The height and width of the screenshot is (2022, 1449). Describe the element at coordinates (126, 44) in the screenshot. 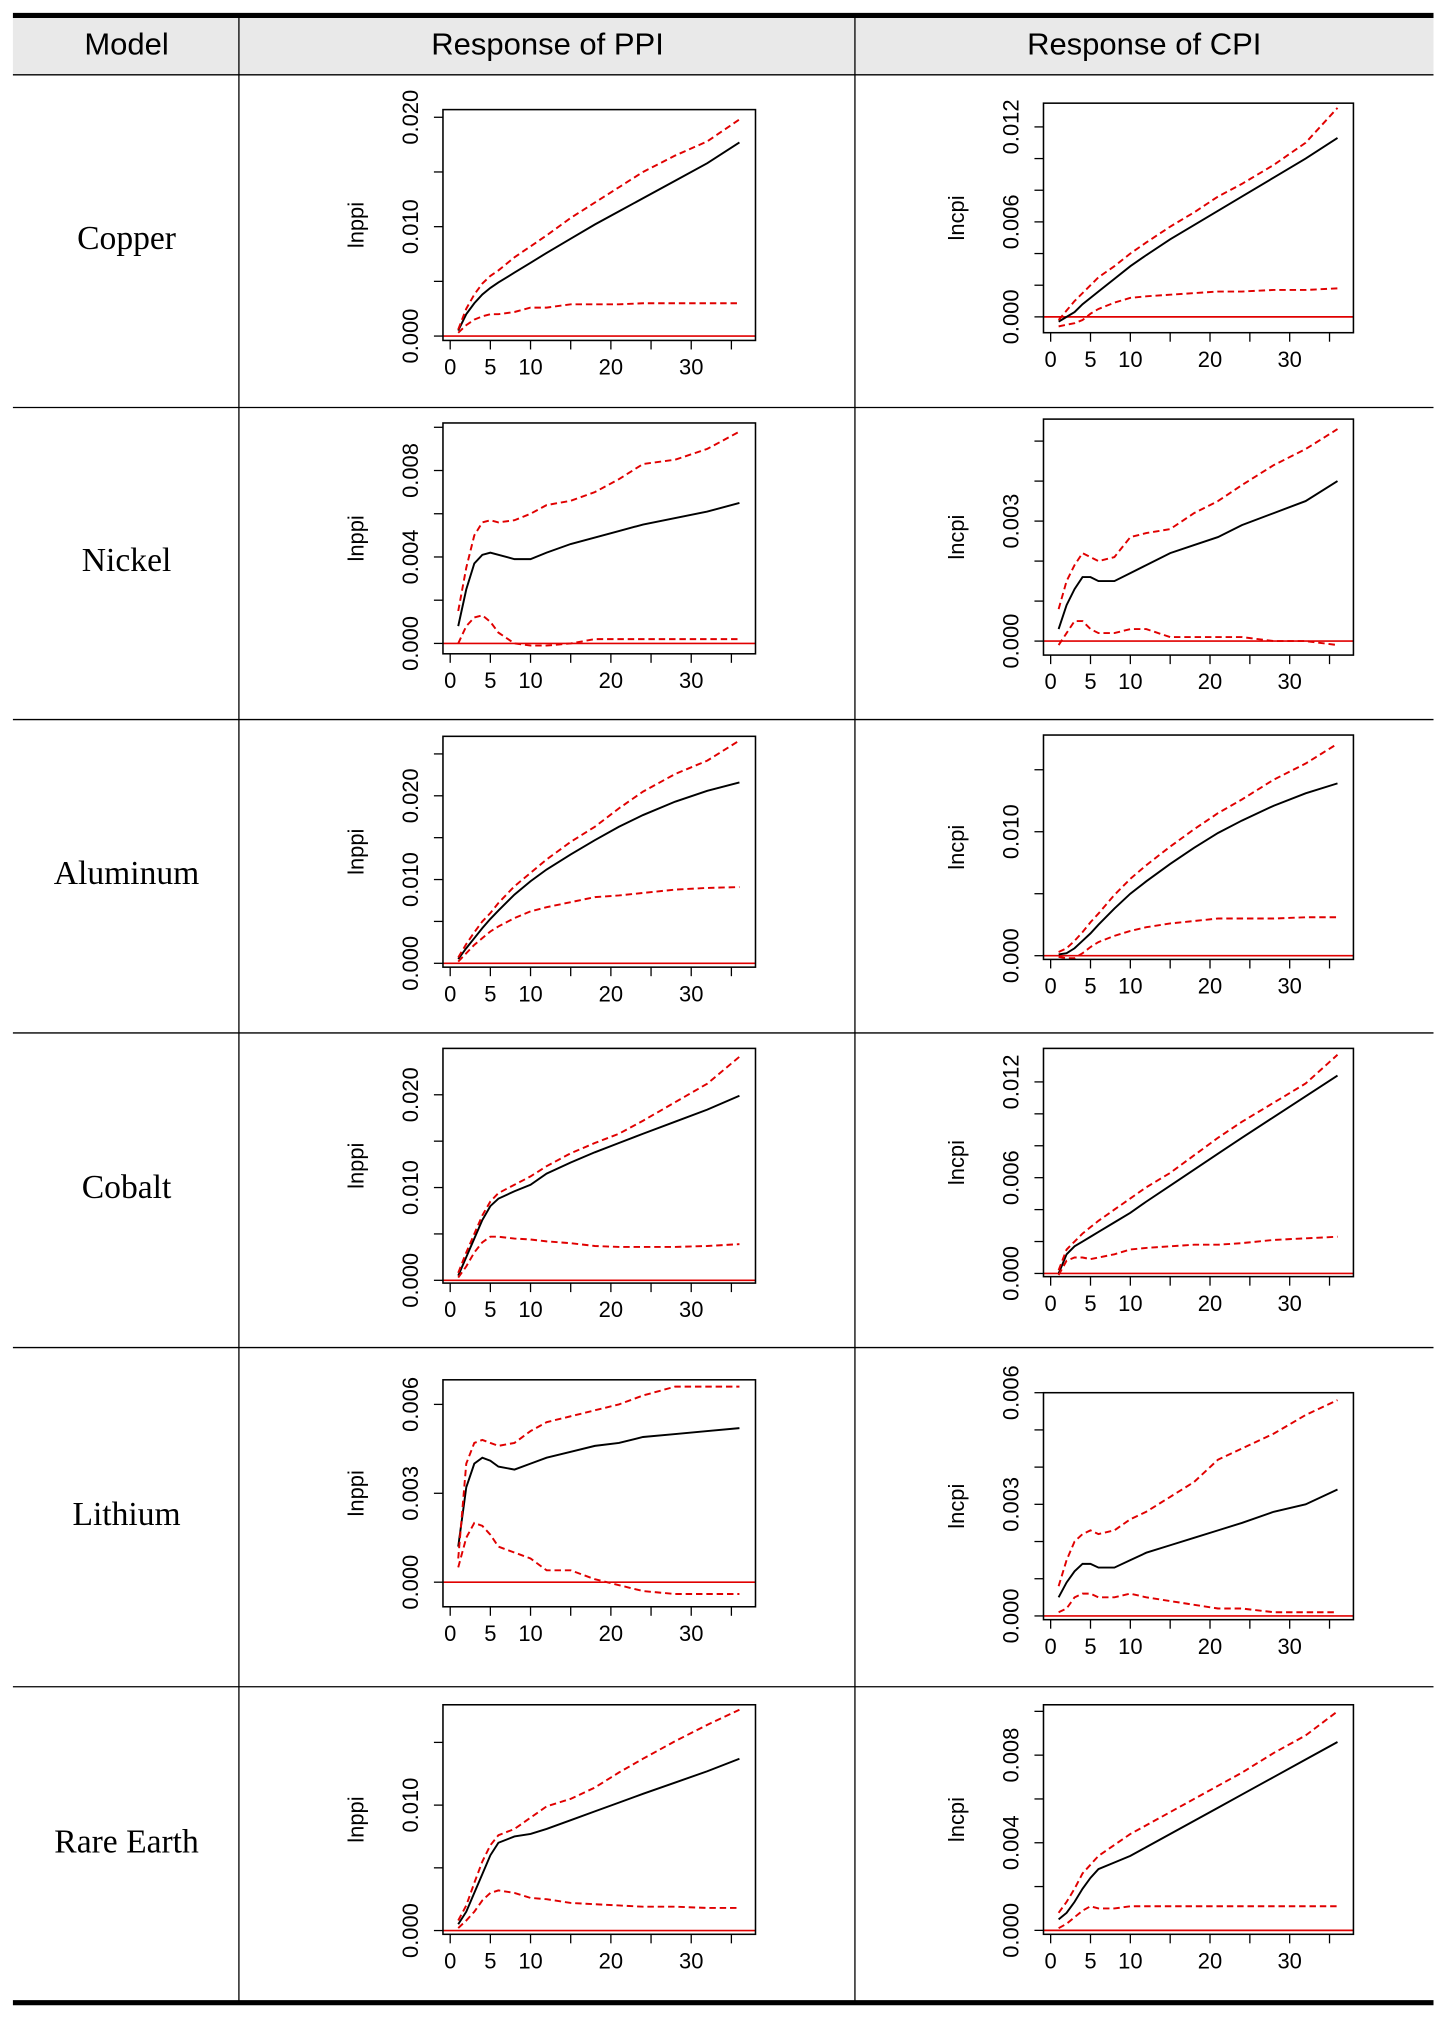

I see `header-cell: Model` at that location.